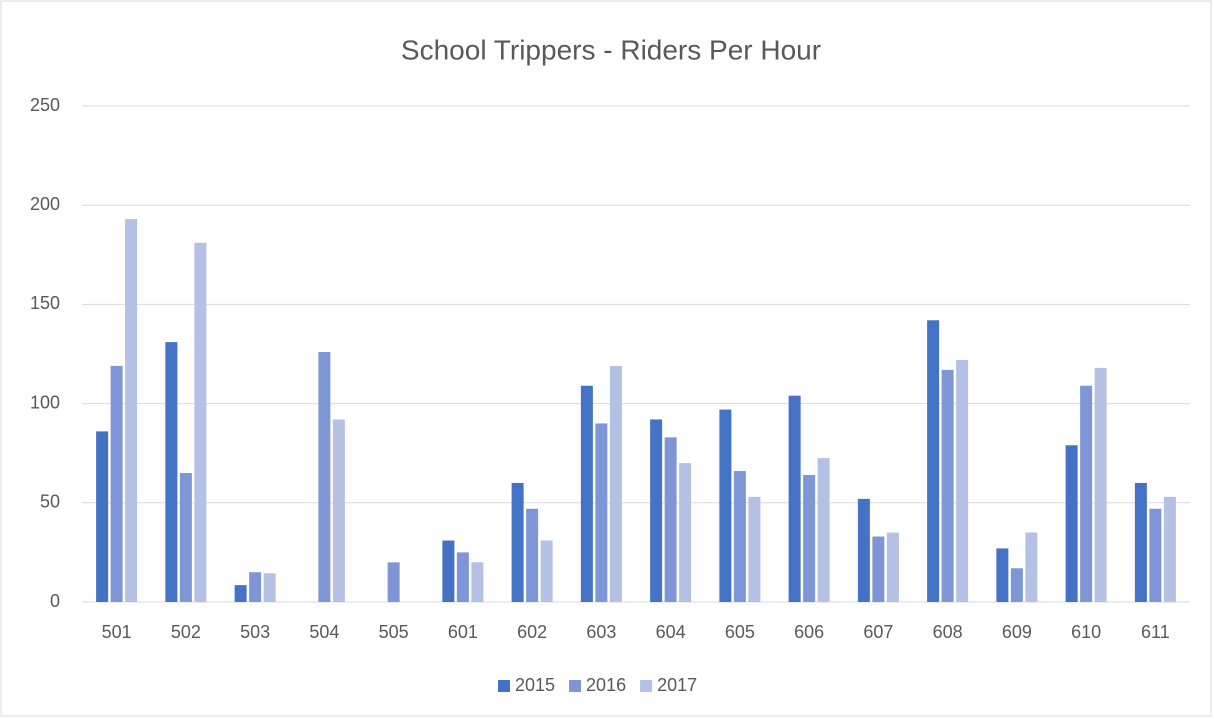 Image resolution: width=1214 pixels, height=719 pixels. What do you see at coordinates (1086, 632) in the screenshot?
I see `x-tick-label: 610` at bounding box center [1086, 632].